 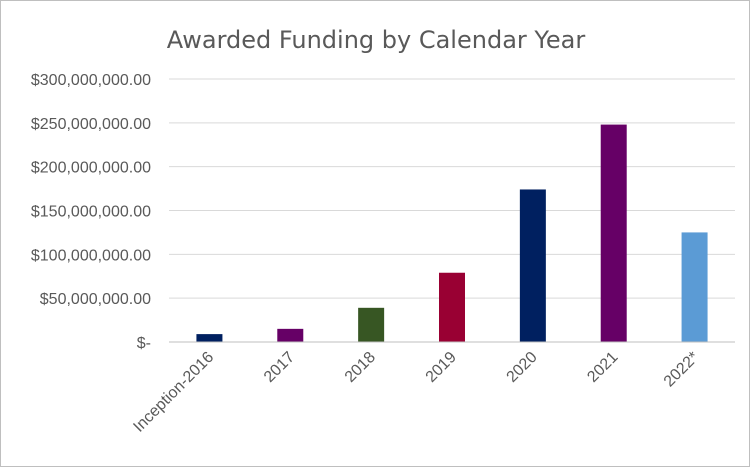 I want to click on y-tick-label: $100,000,000.00, so click(x=91, y=255).